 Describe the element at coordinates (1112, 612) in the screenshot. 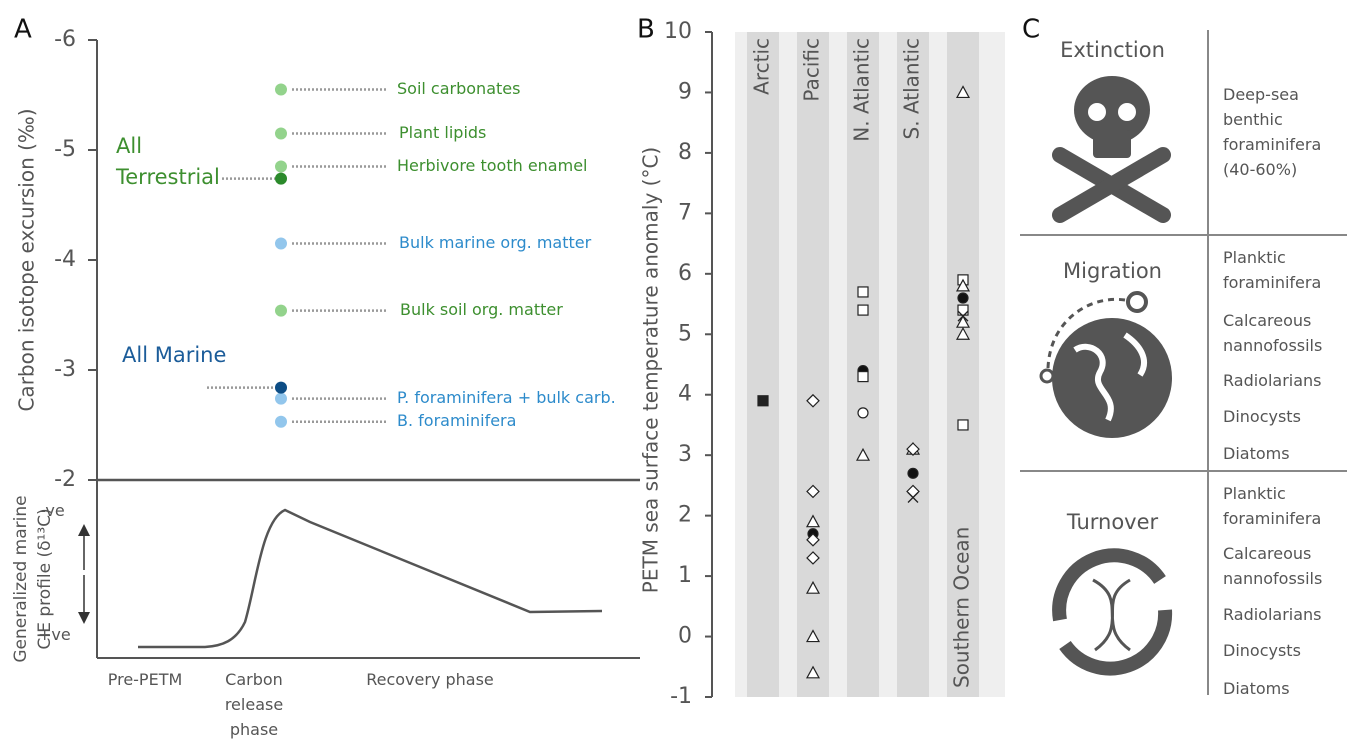

I see `turnover-icon` at that location.